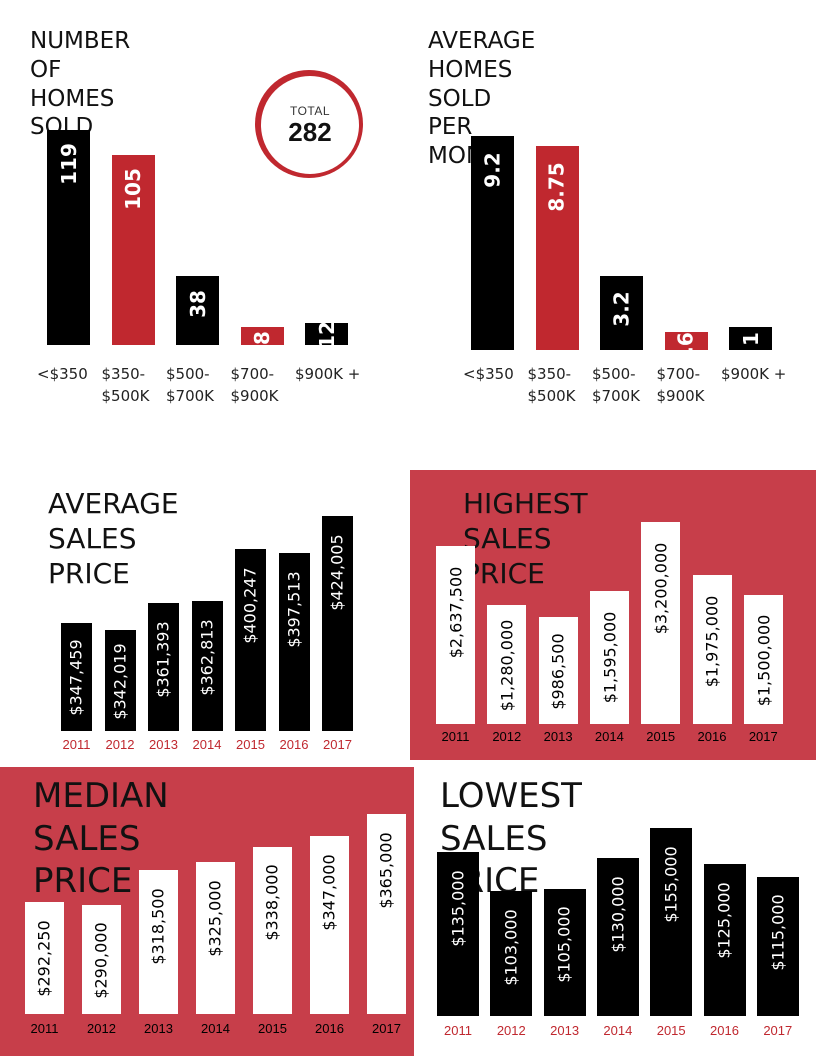  I want to click on lowest-price-year-label: 2016, so click(724, 1030).